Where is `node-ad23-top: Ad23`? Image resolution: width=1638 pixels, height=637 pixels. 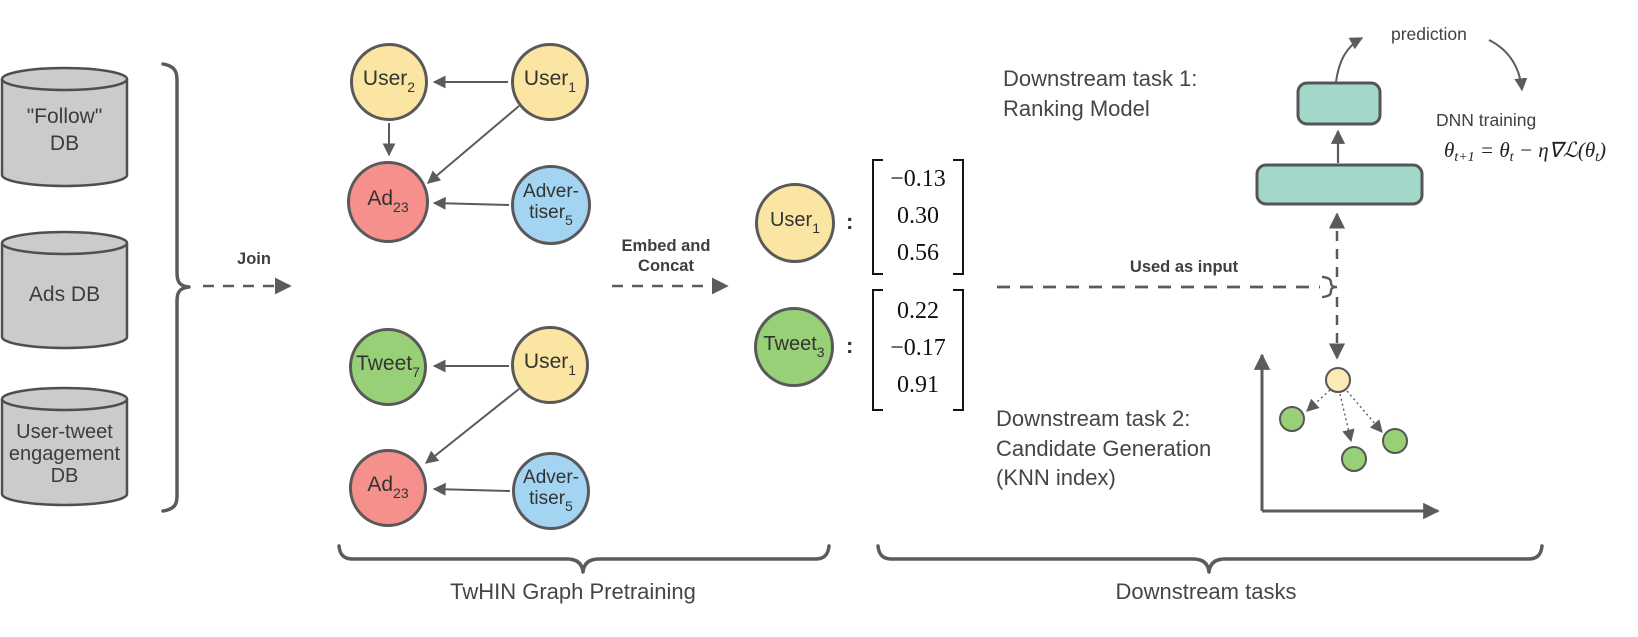
node-ad23-top: Ad23 is located at coordinates (388, 202).